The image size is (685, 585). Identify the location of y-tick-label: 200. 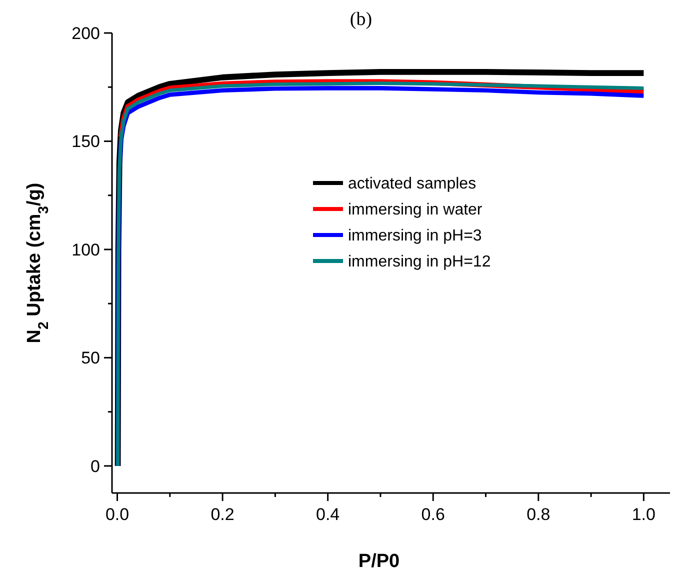
(86, 33).